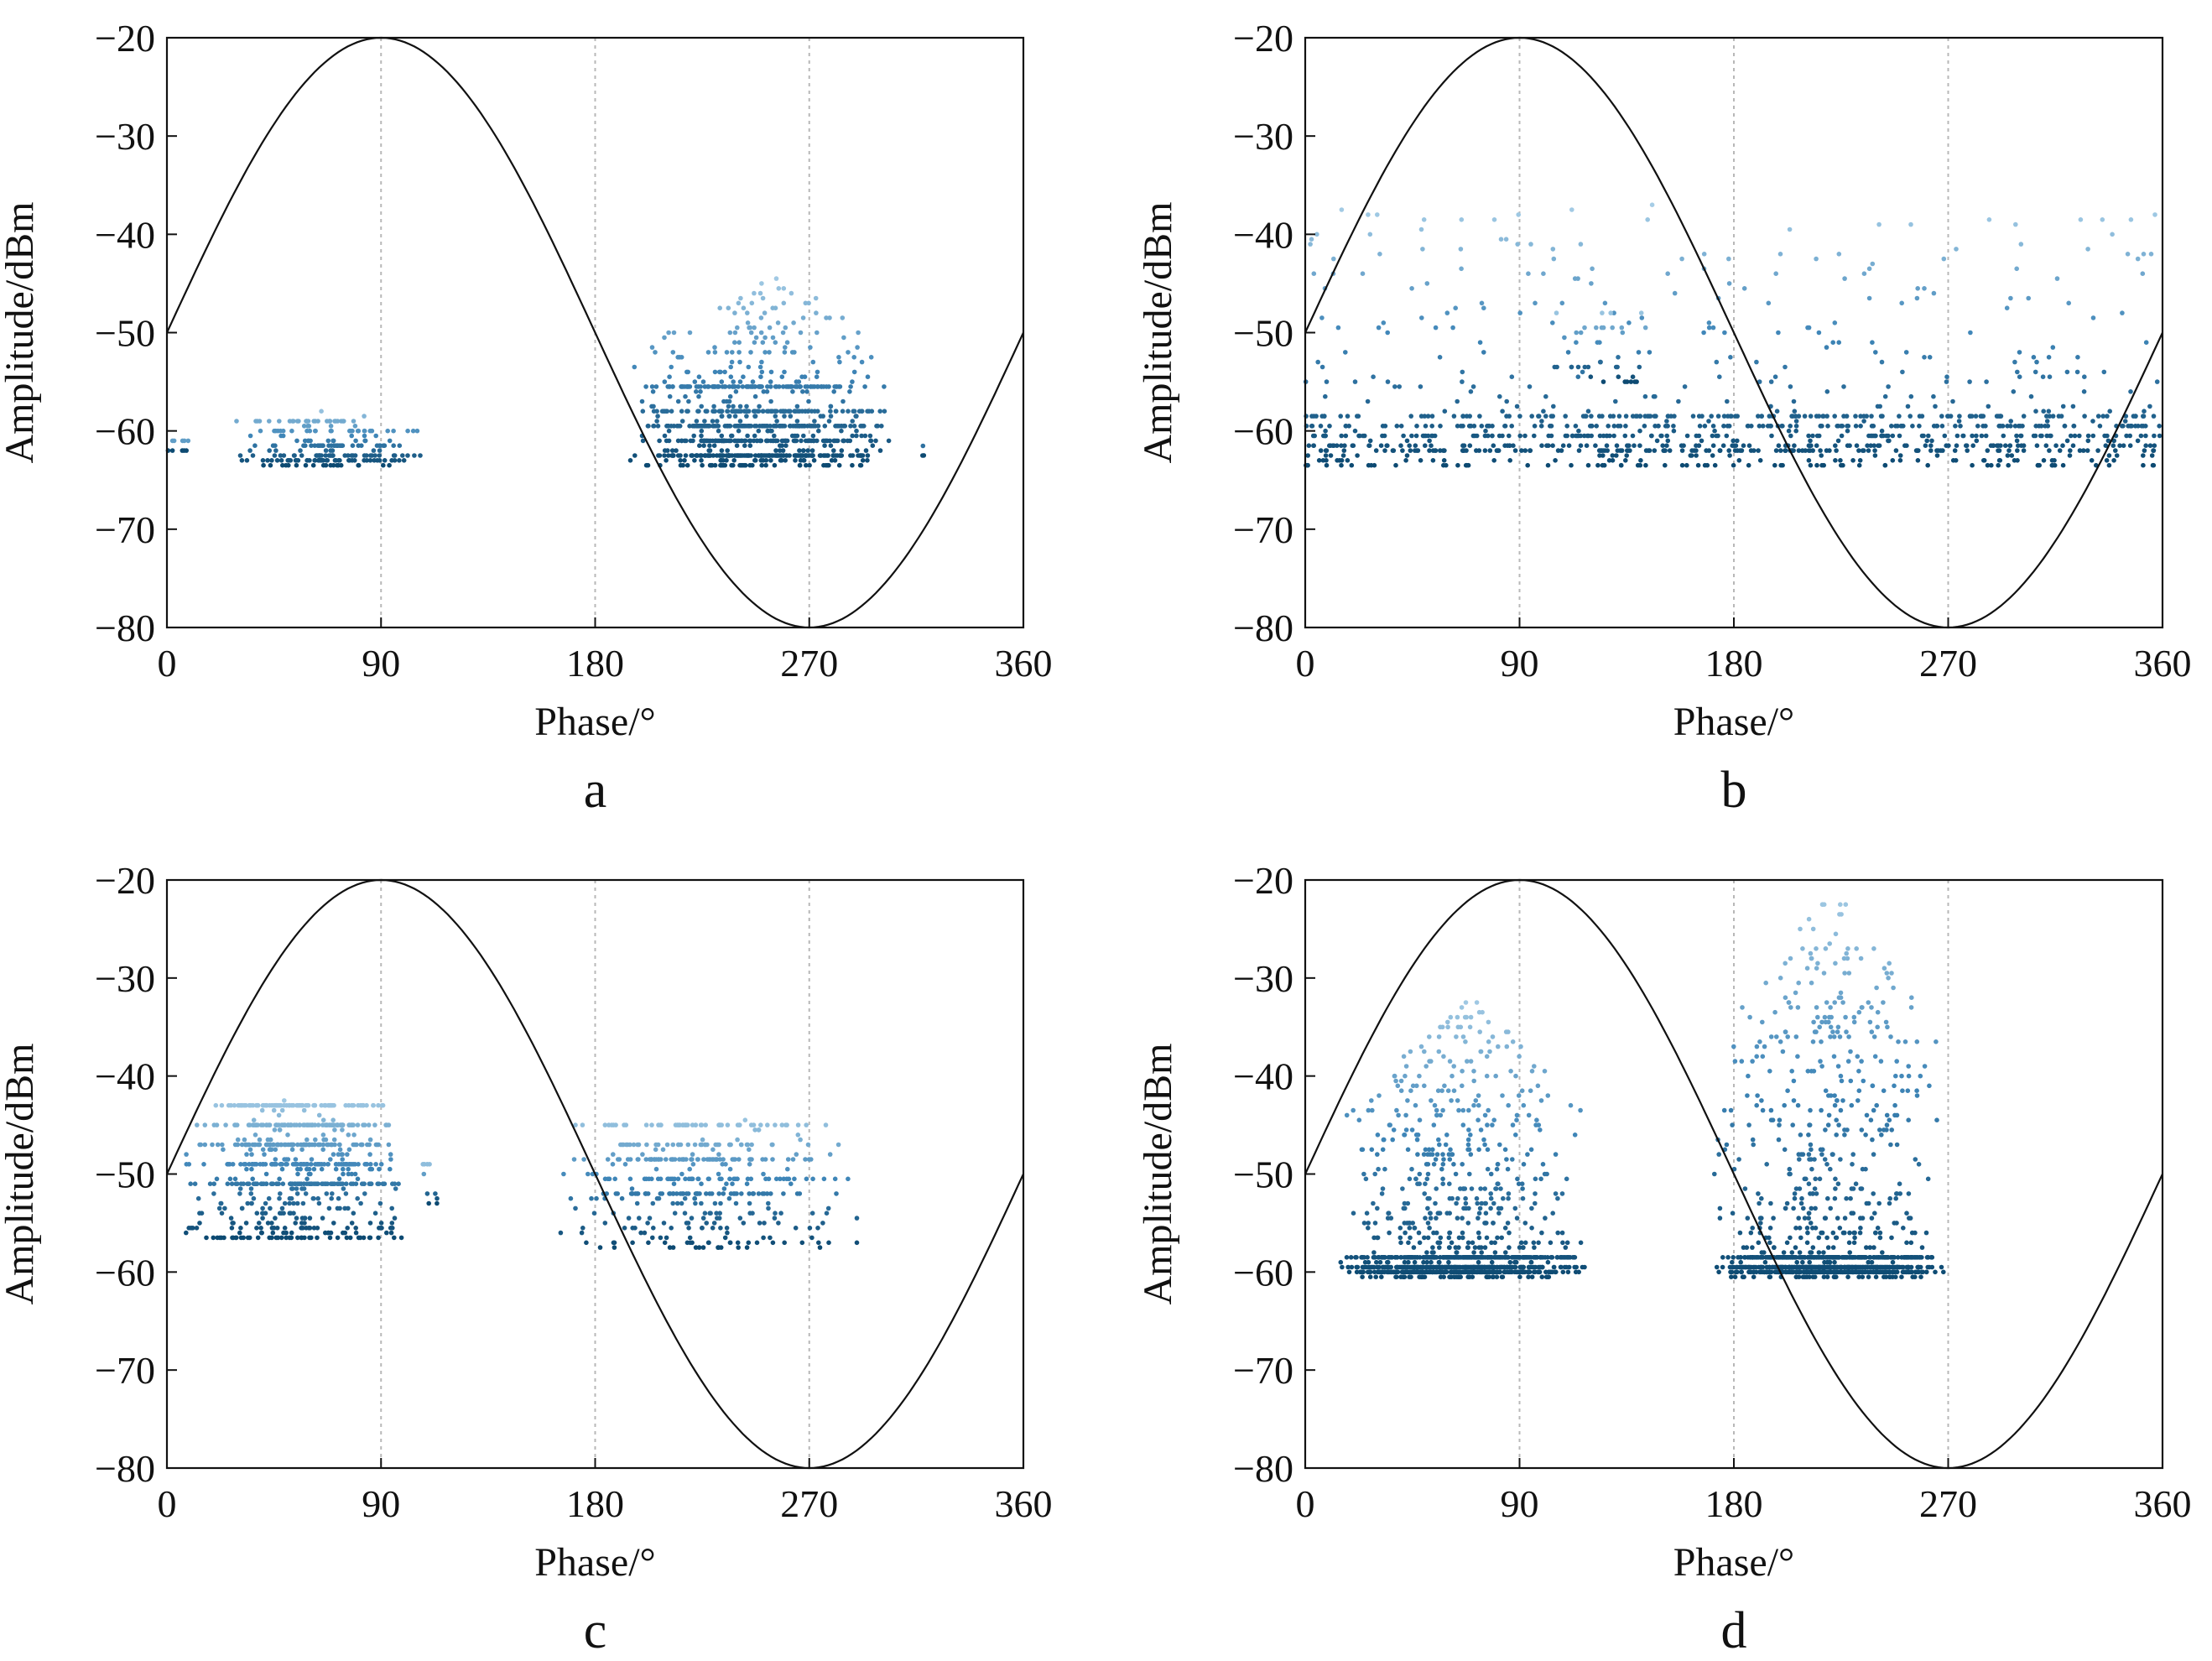  Describe the element at coordinates (125, 235) in the screenshot. I see `y-tick-label: −40` at that location.